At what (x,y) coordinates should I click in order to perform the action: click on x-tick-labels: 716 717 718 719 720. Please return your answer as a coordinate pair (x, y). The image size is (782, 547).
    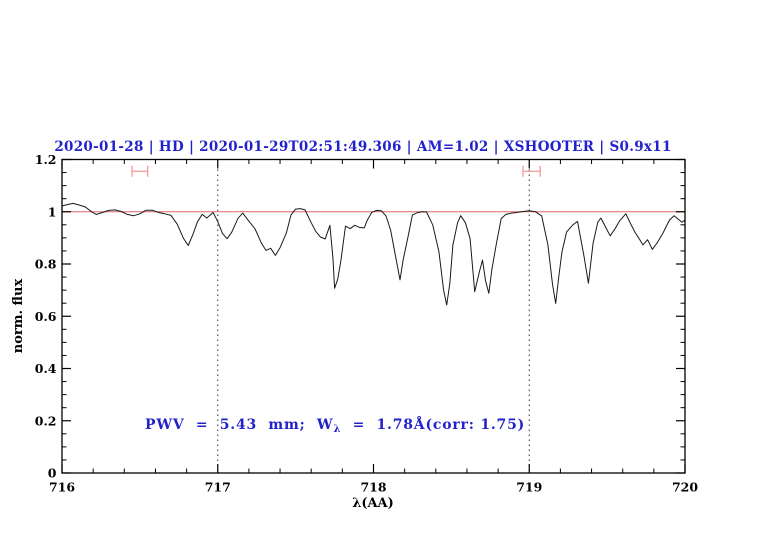
    Looking at the image, I should click on (373, 487).